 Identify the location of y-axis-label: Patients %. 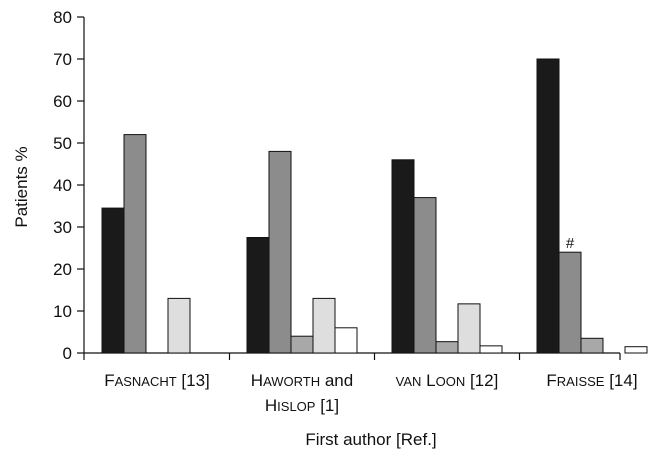
(21, 186).